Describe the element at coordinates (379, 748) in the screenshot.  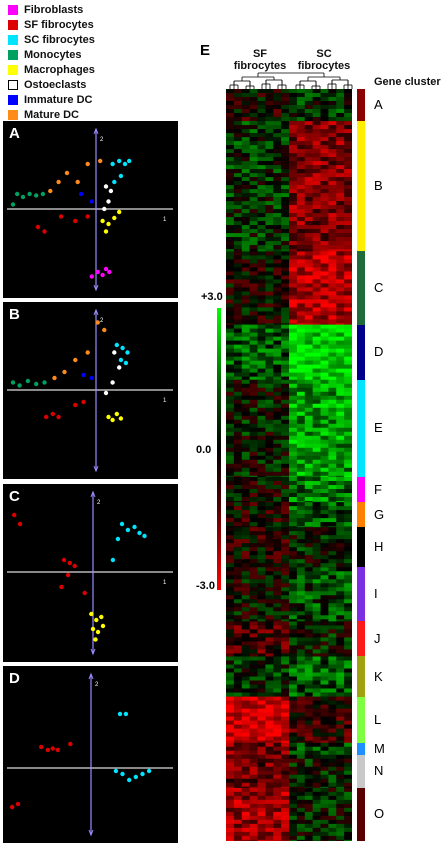
I see `cluster-letter-m: M` at that location.